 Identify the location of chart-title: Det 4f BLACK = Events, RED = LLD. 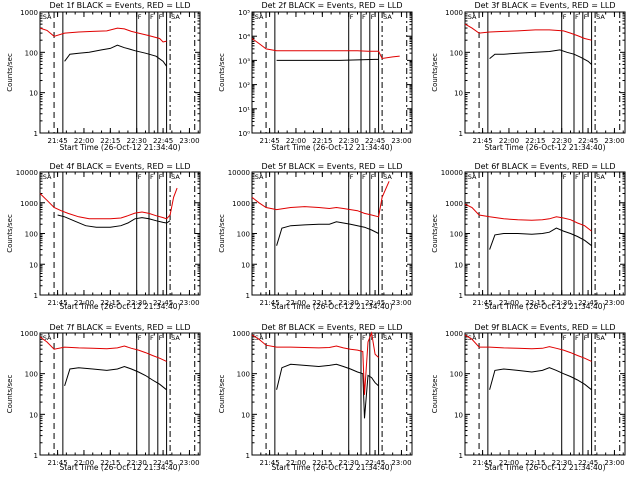
(119, 166).